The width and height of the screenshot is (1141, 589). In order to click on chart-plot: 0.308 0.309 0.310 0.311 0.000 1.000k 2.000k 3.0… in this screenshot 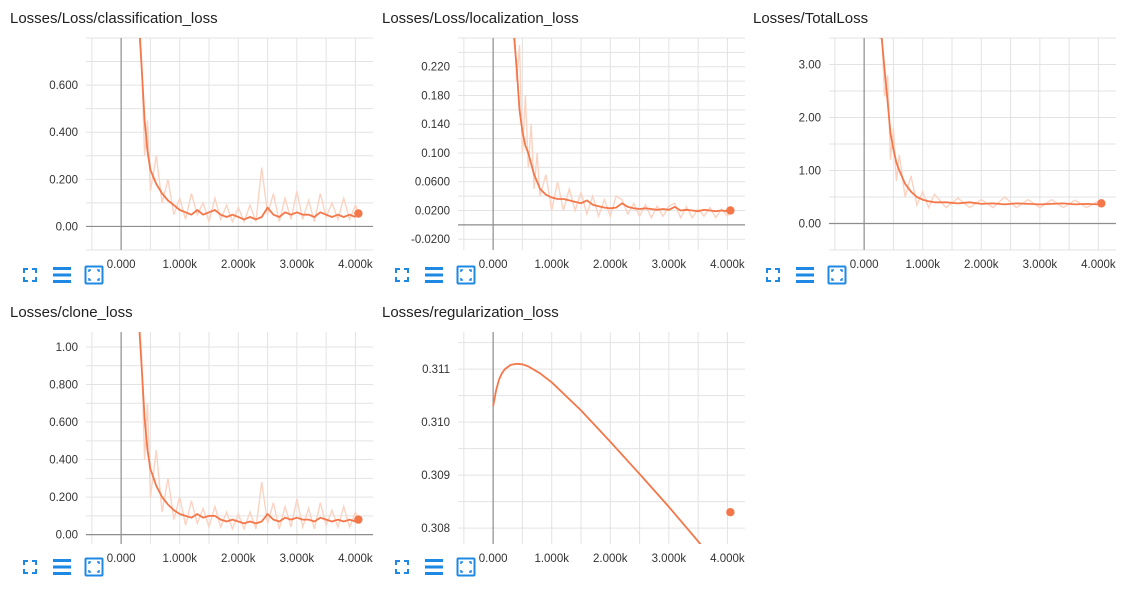, I will do `click(564, 454)`.